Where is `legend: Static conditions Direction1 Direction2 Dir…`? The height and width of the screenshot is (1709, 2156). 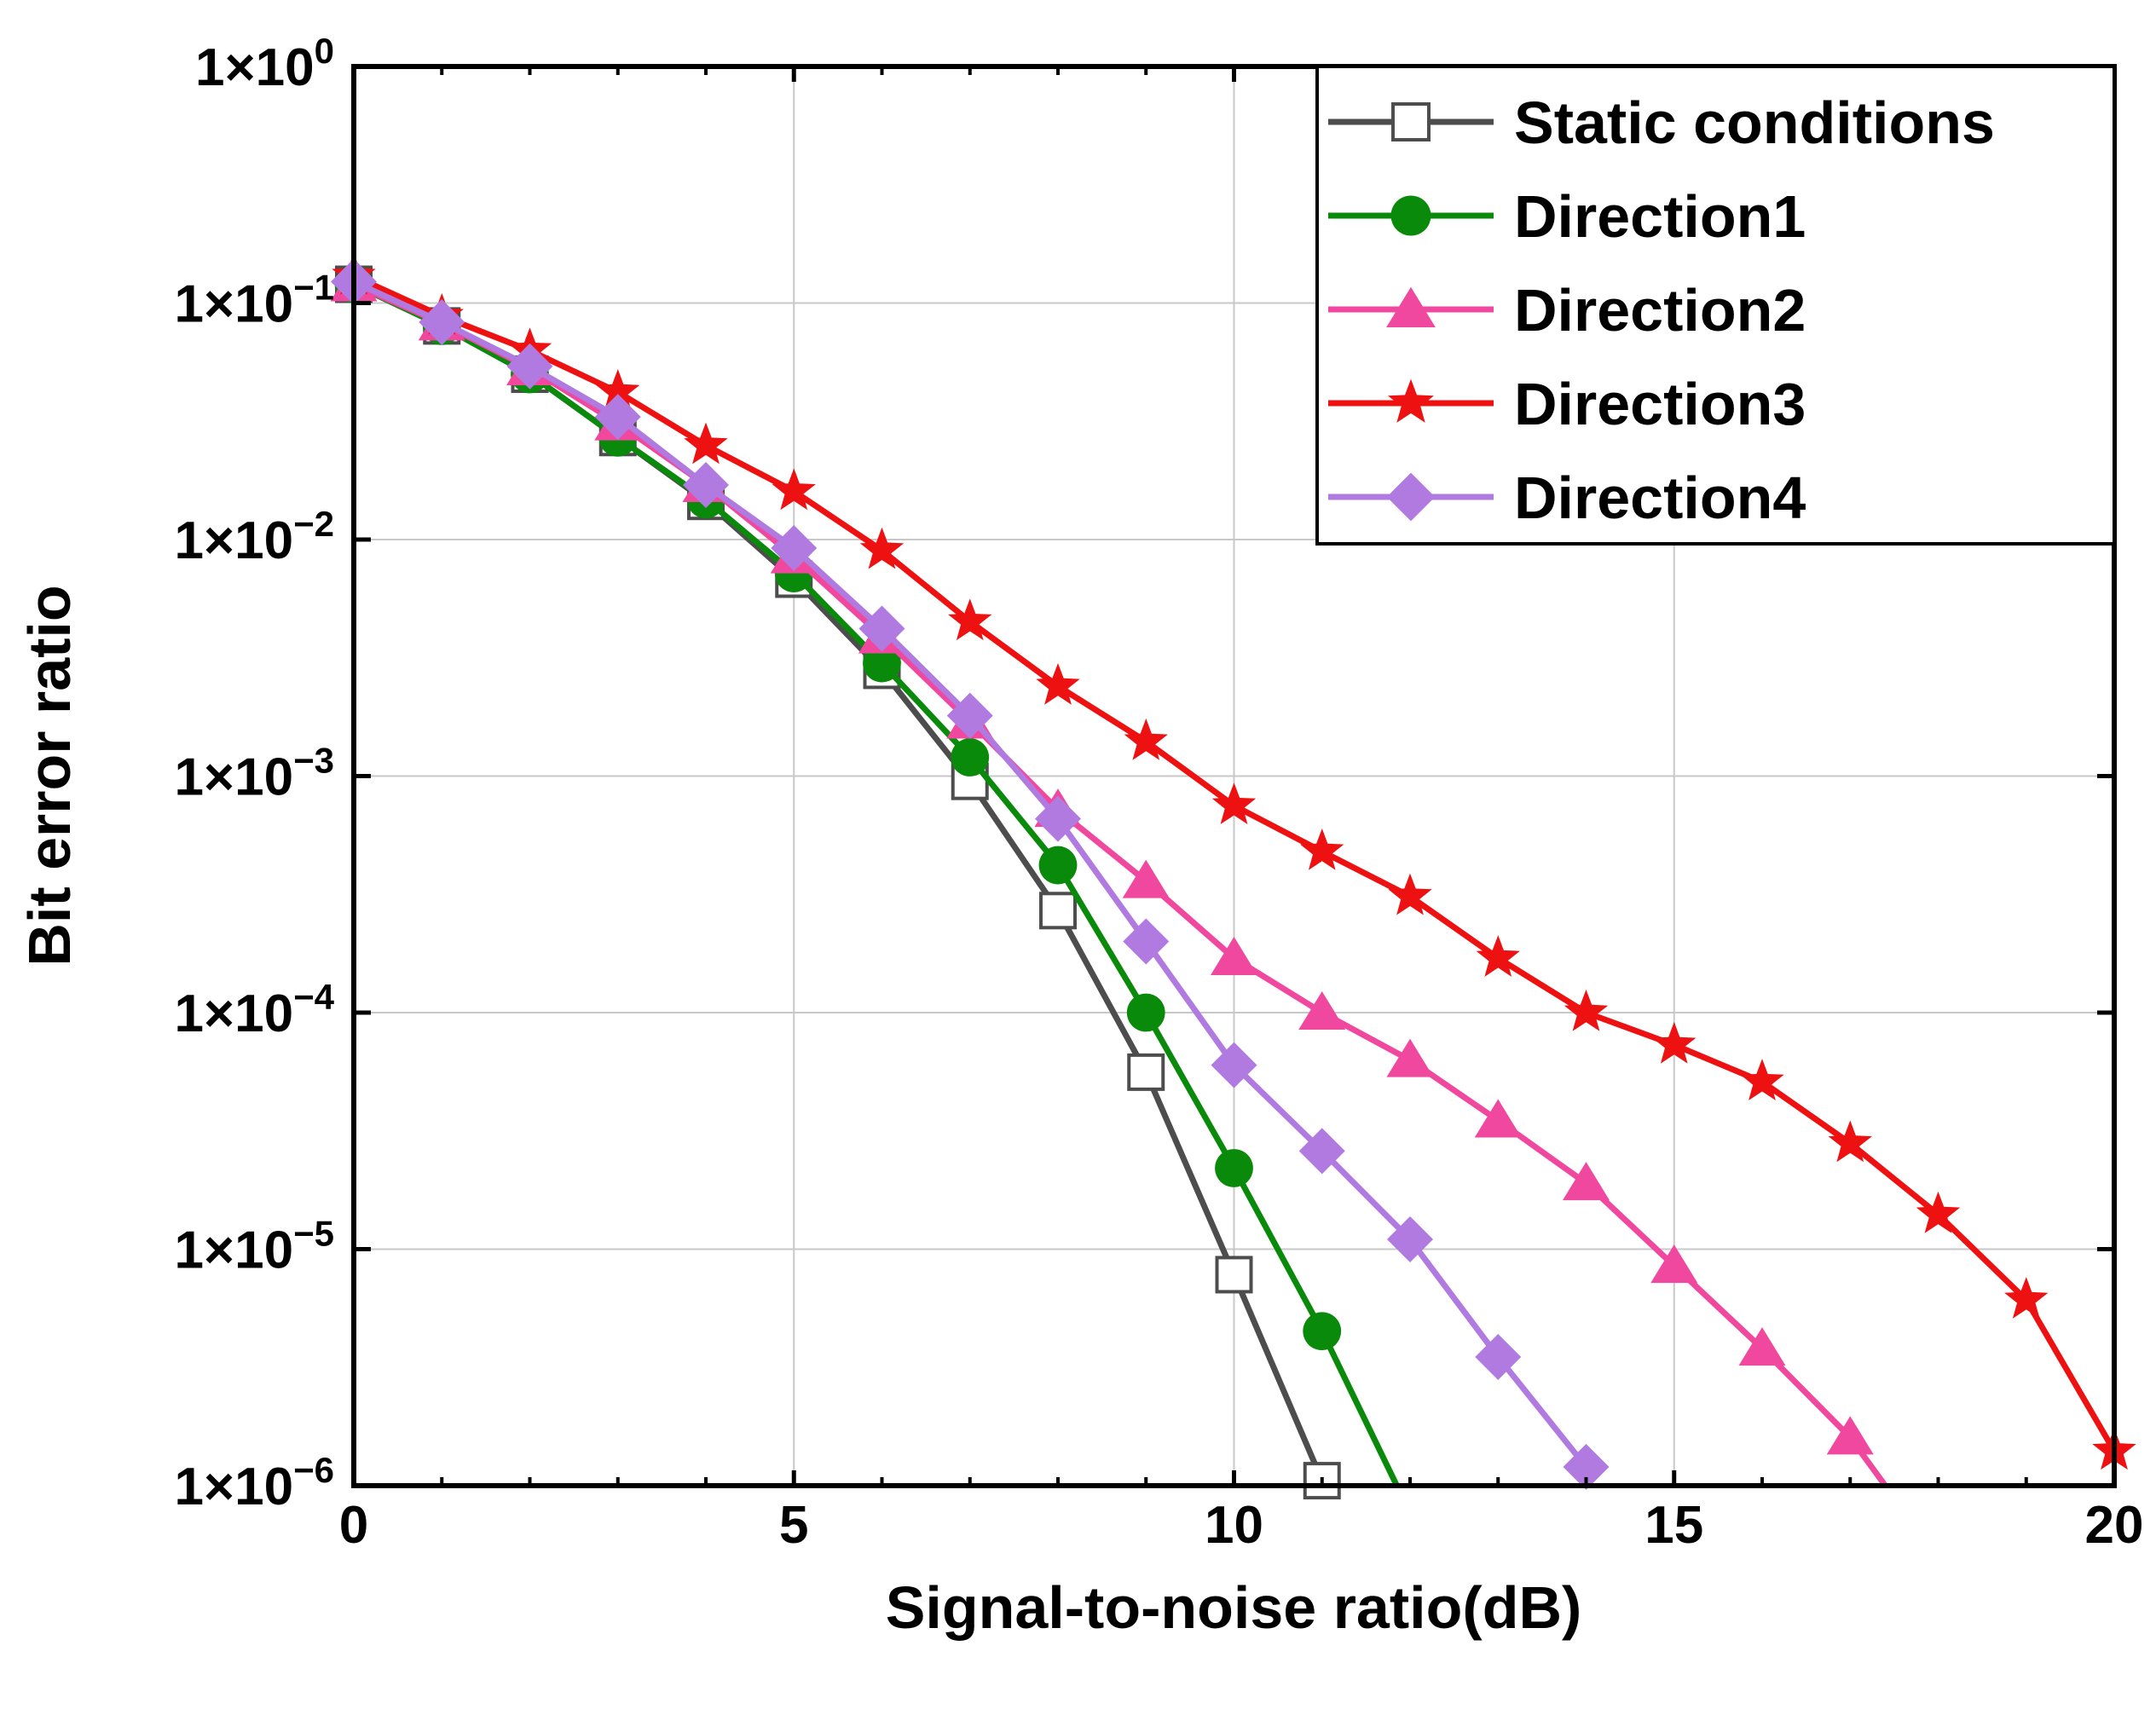 legend: Static conditions Direction1 Direction2 Dir… is located at coordinates (1715, 305).